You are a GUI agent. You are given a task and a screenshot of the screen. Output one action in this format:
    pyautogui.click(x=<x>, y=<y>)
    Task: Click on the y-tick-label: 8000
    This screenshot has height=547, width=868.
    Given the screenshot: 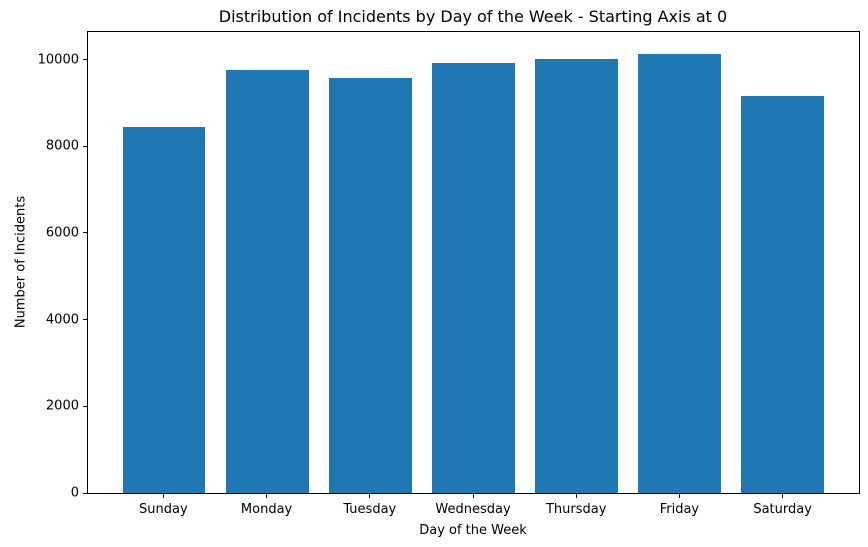 What is the action you would take?
    pyautogui.click(x=62, y=146)
    